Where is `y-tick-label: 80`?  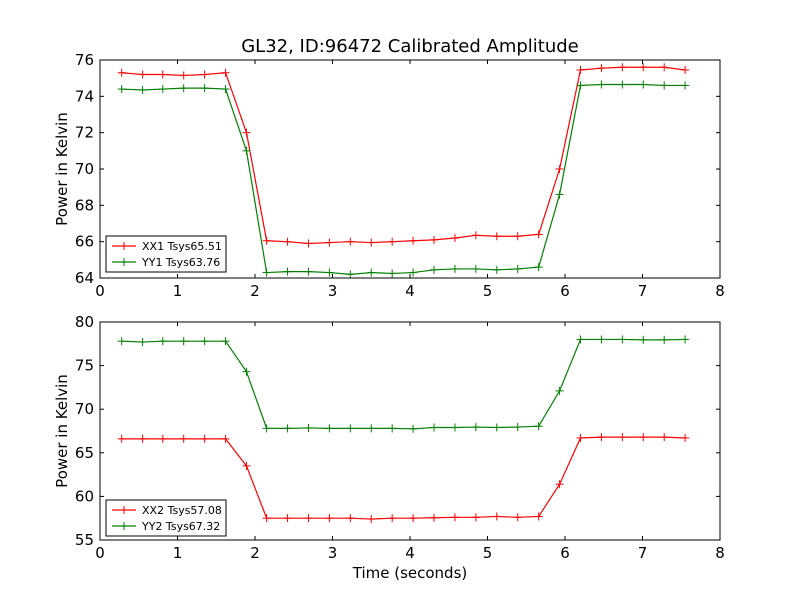 y-tick-label: 80 is located at coordinates (84, 322).